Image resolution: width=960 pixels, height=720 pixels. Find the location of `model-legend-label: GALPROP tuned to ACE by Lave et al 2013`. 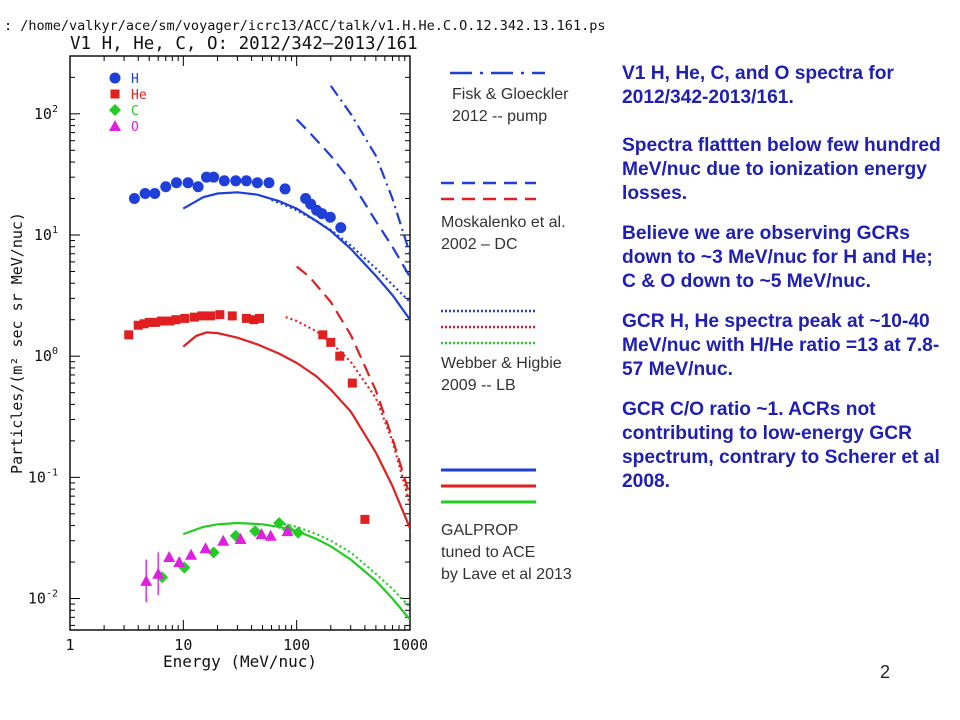

model-legend-label: GALPROP tuned to ACE by Lave et al 2013 is located at coordinates (506, 553).